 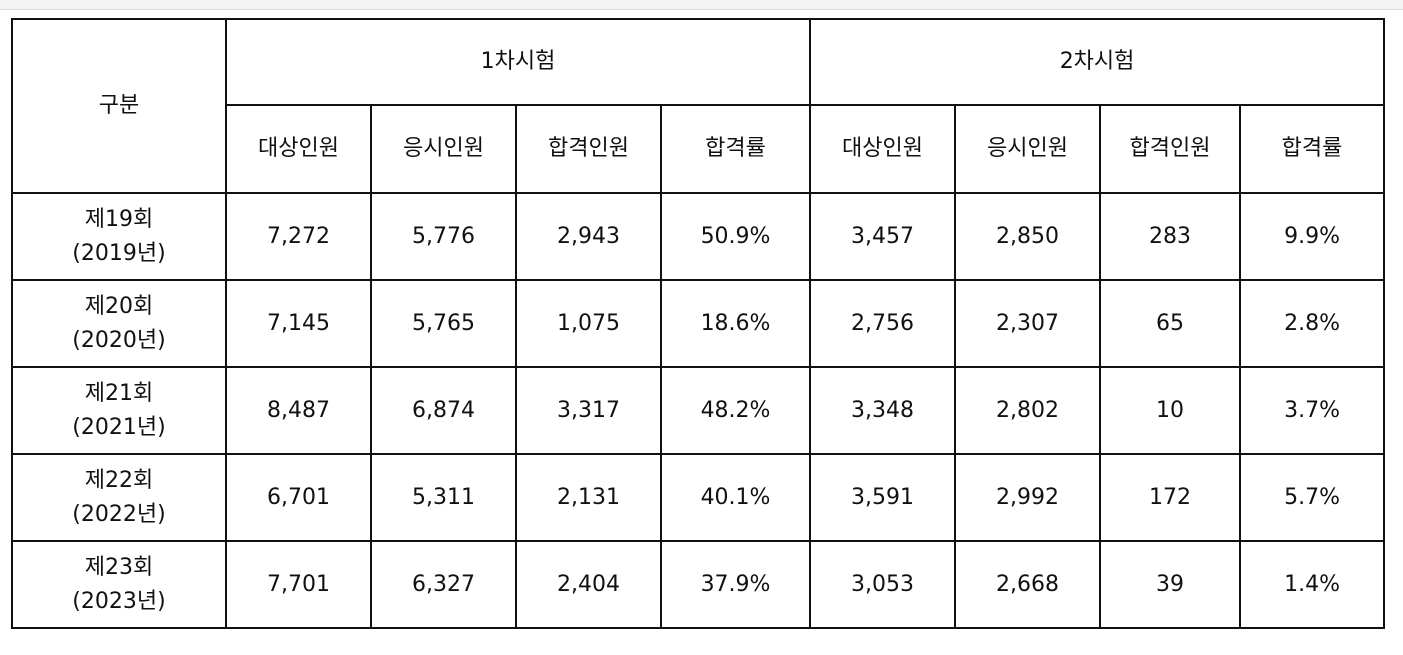 I want to click on cell-pass-rate-first: 40.1%, so click(x=735, y=497).